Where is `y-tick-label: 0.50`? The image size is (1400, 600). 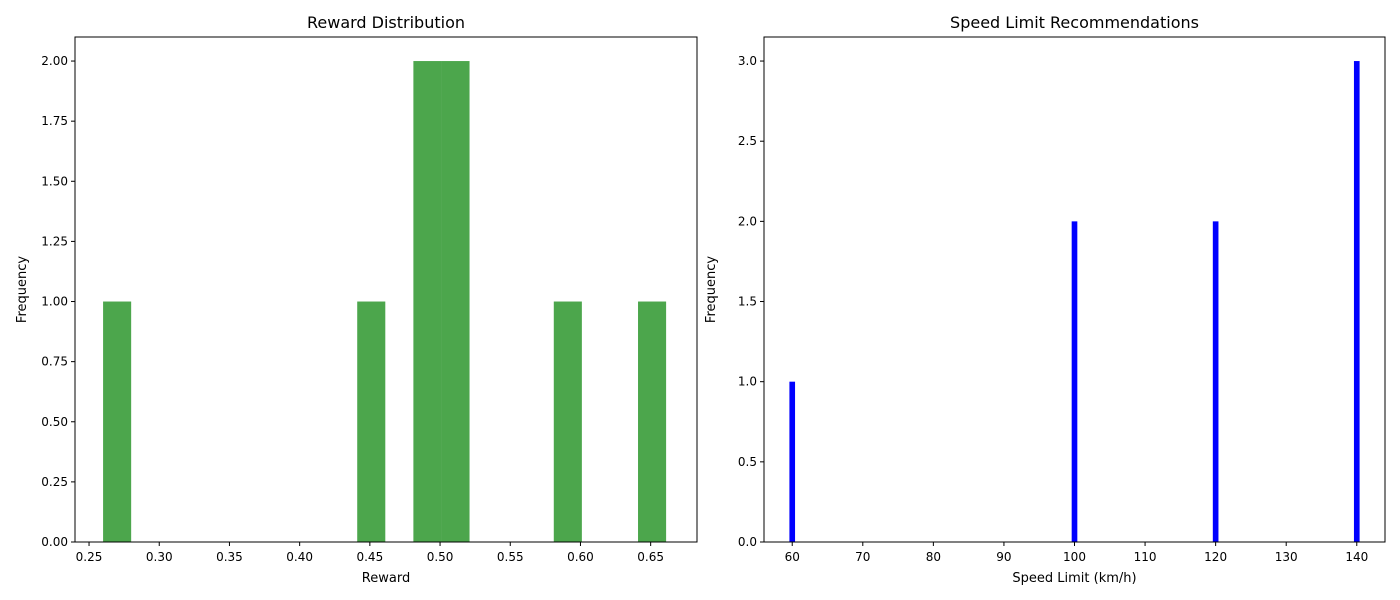
y-tick-label: 0.50 is located at coordinates (54, 422).